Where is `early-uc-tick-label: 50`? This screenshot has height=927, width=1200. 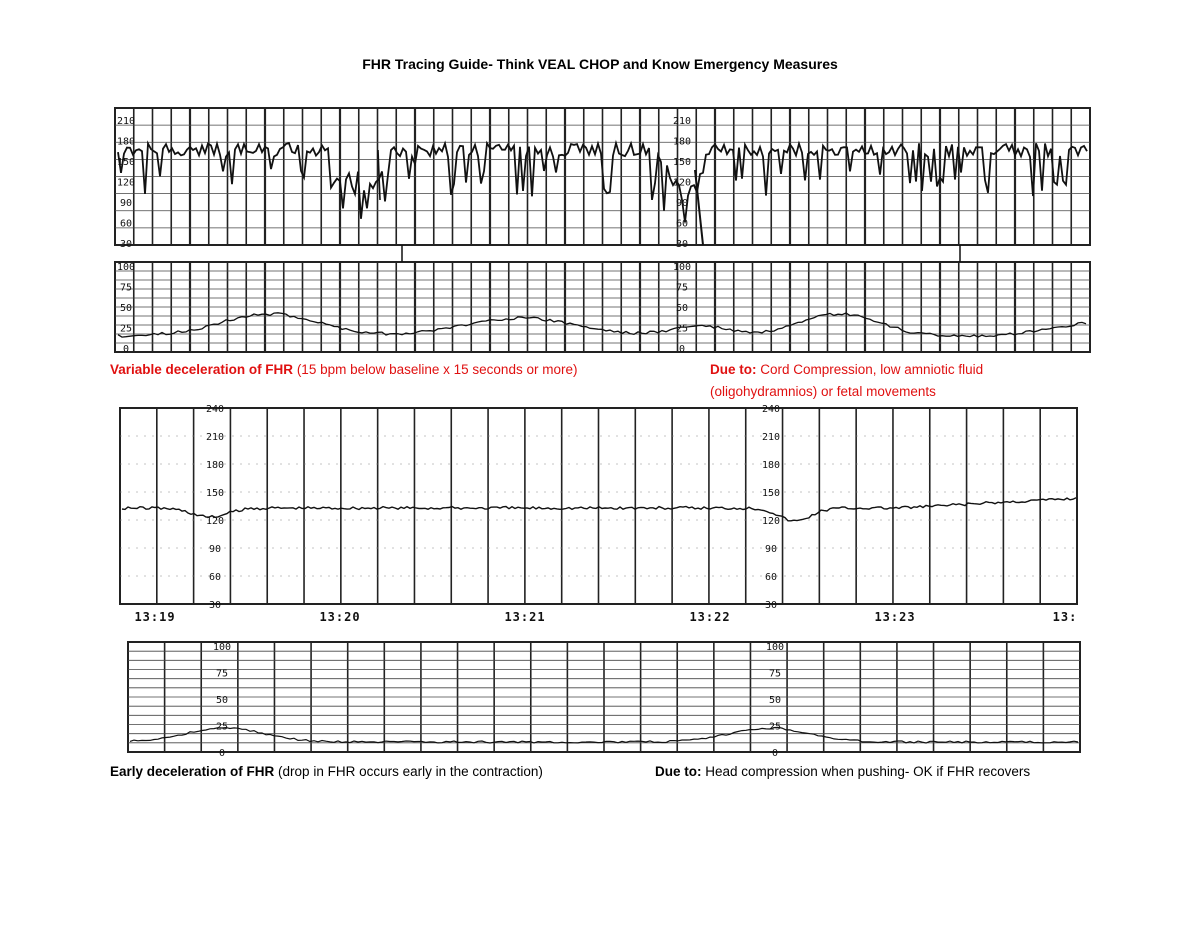 early-uc-tick-label: 50 is located at coordinates (222, 700).